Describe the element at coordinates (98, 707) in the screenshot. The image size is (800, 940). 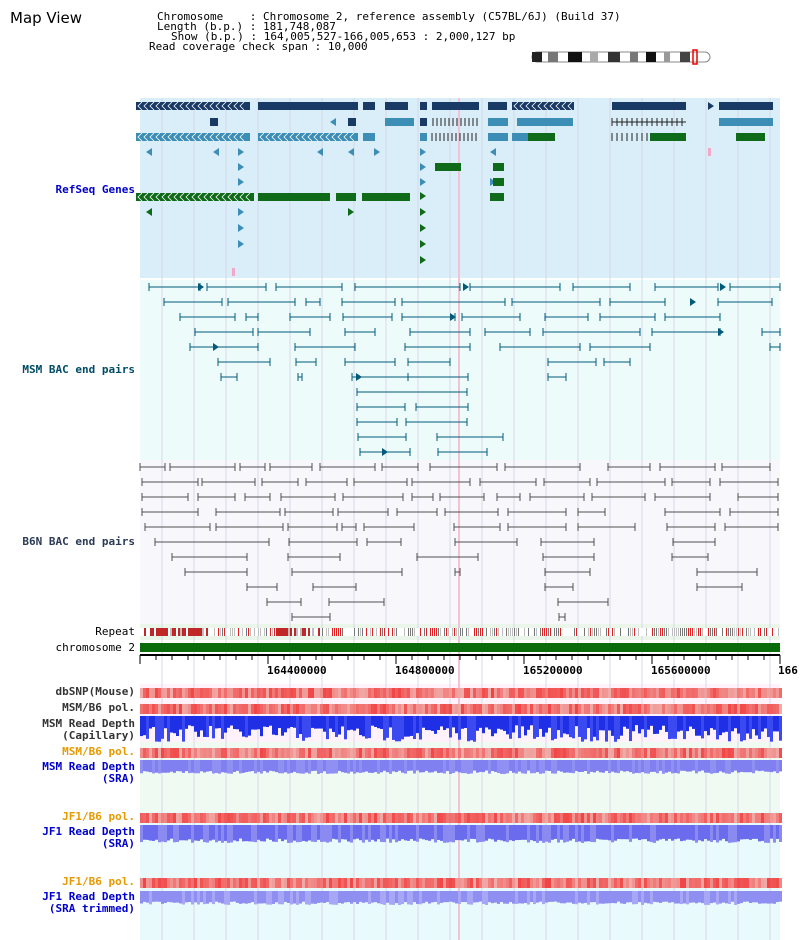
I see `track-label-msm-b6-pol-1: MSM/B6 pol.` at that location.